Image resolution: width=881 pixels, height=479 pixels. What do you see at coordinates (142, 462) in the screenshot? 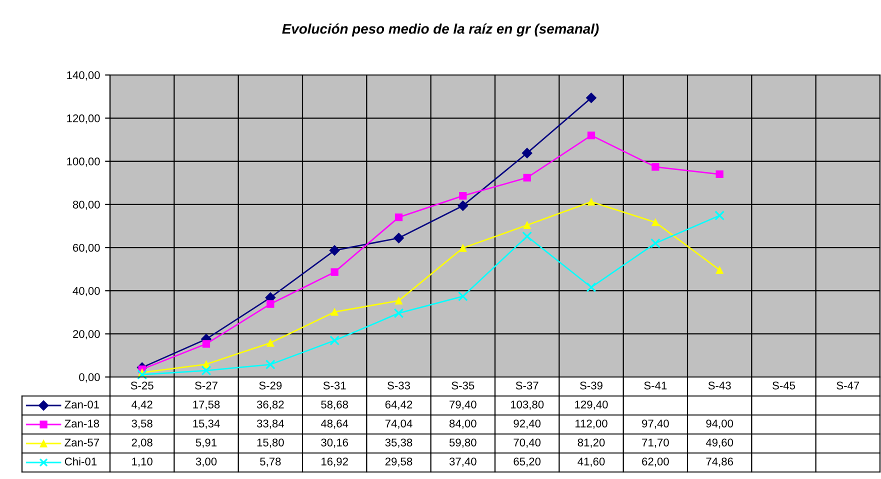
I see `data-label: 1,10` at bounding box center [142, 462].